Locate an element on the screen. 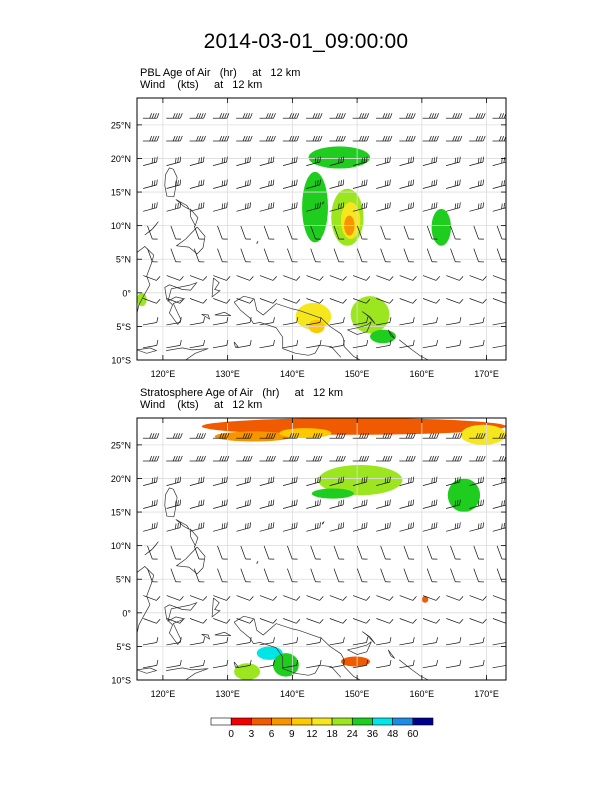 The image size is (612, 792). y-tick-label: 15°N is located at coordinates (121, 193).